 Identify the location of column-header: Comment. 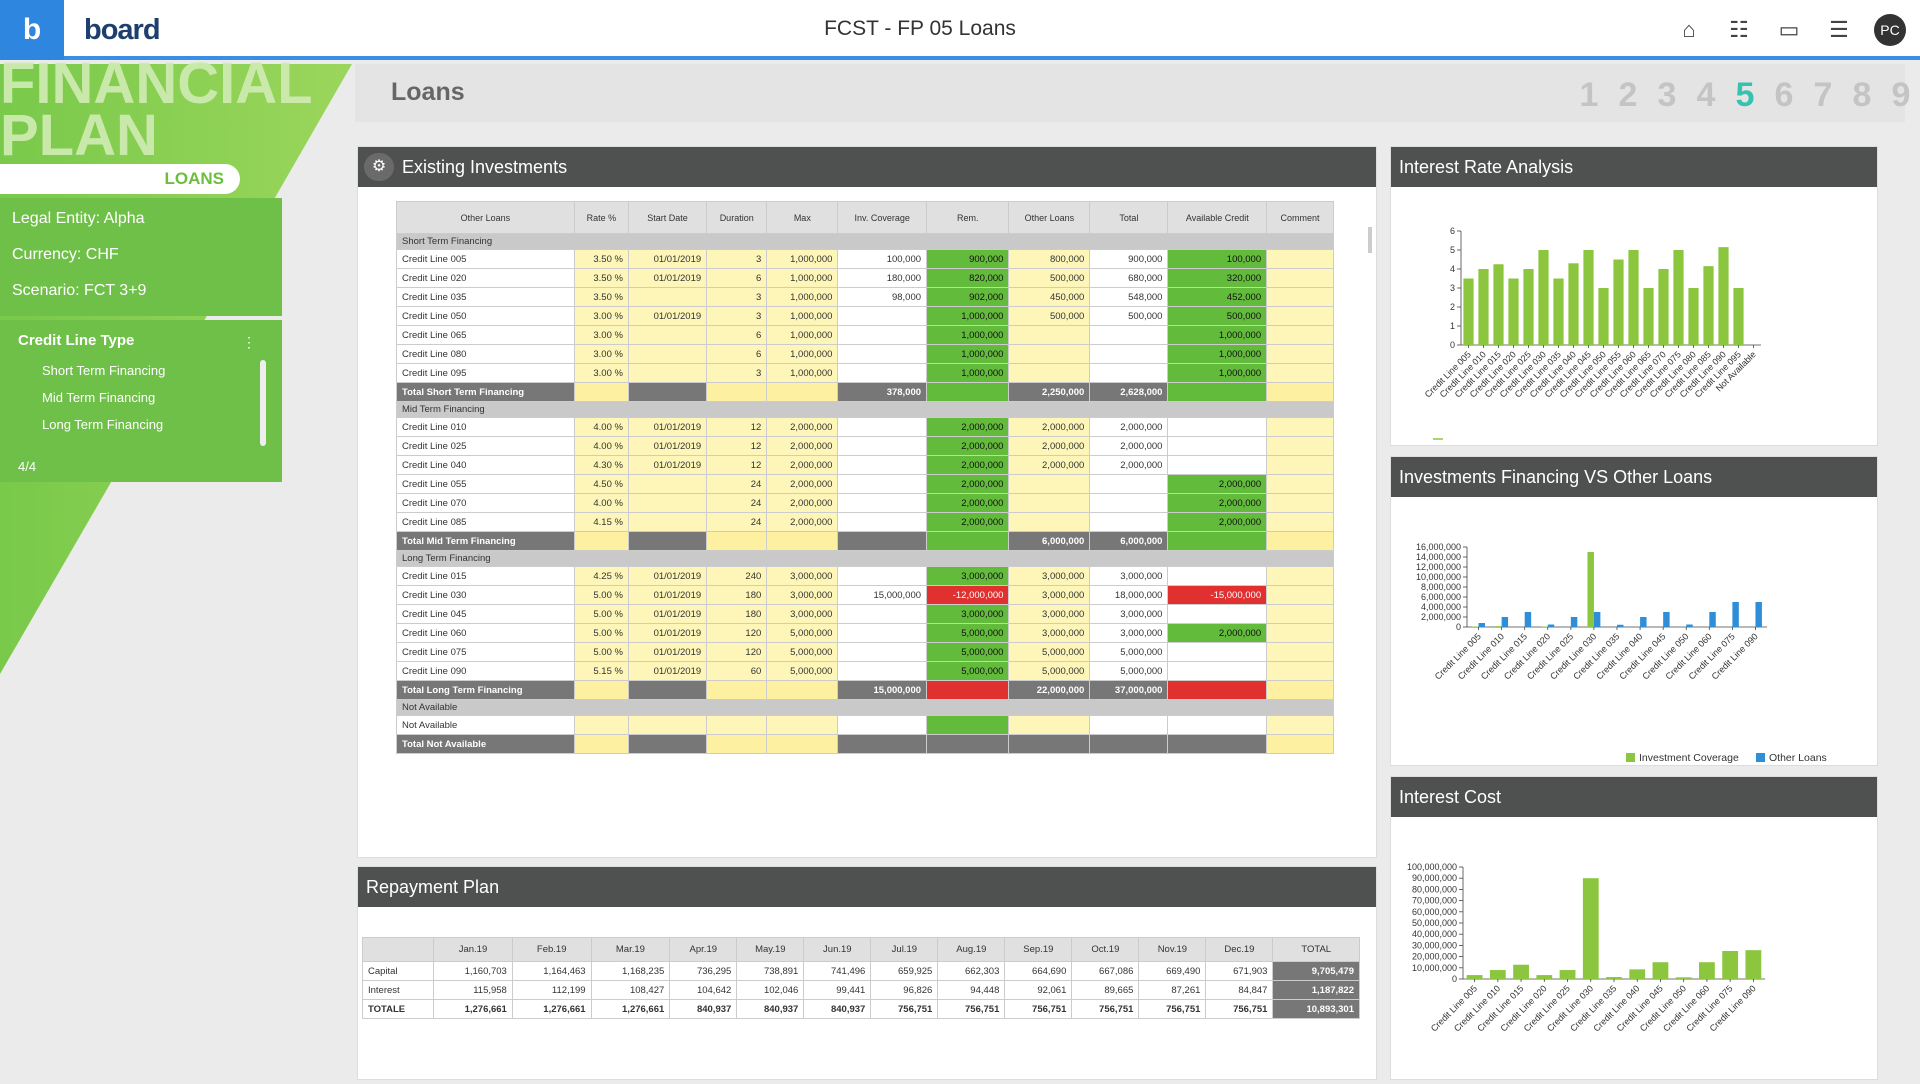
(1300, 218).